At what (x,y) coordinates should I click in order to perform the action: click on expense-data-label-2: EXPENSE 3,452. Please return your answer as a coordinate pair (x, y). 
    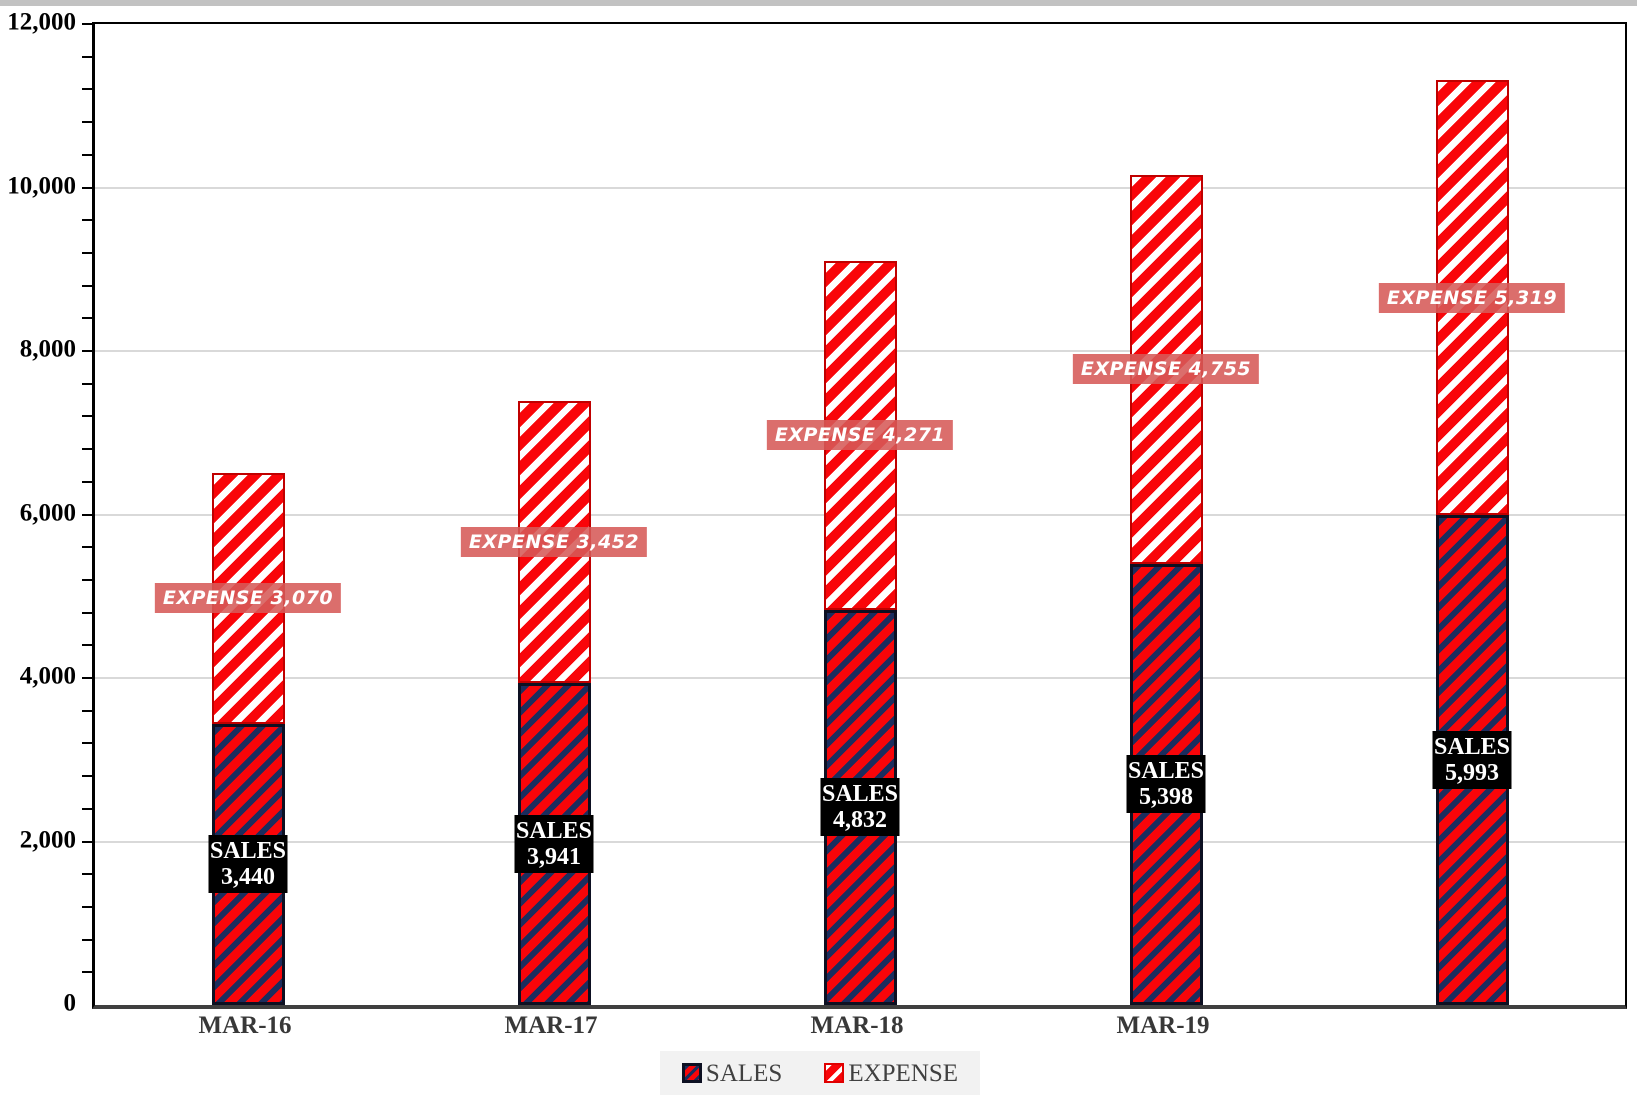
    Looking at the image, I should click on (554, 541).